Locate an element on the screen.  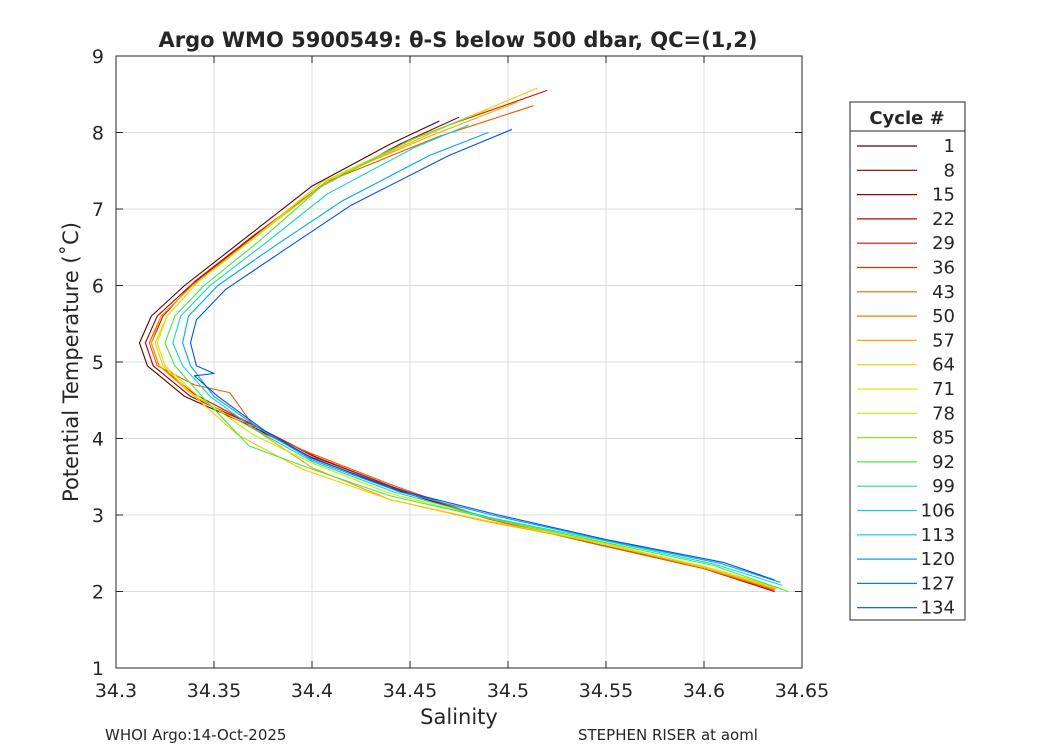
legend-entry: 57 is located at coordinates (906, 340).